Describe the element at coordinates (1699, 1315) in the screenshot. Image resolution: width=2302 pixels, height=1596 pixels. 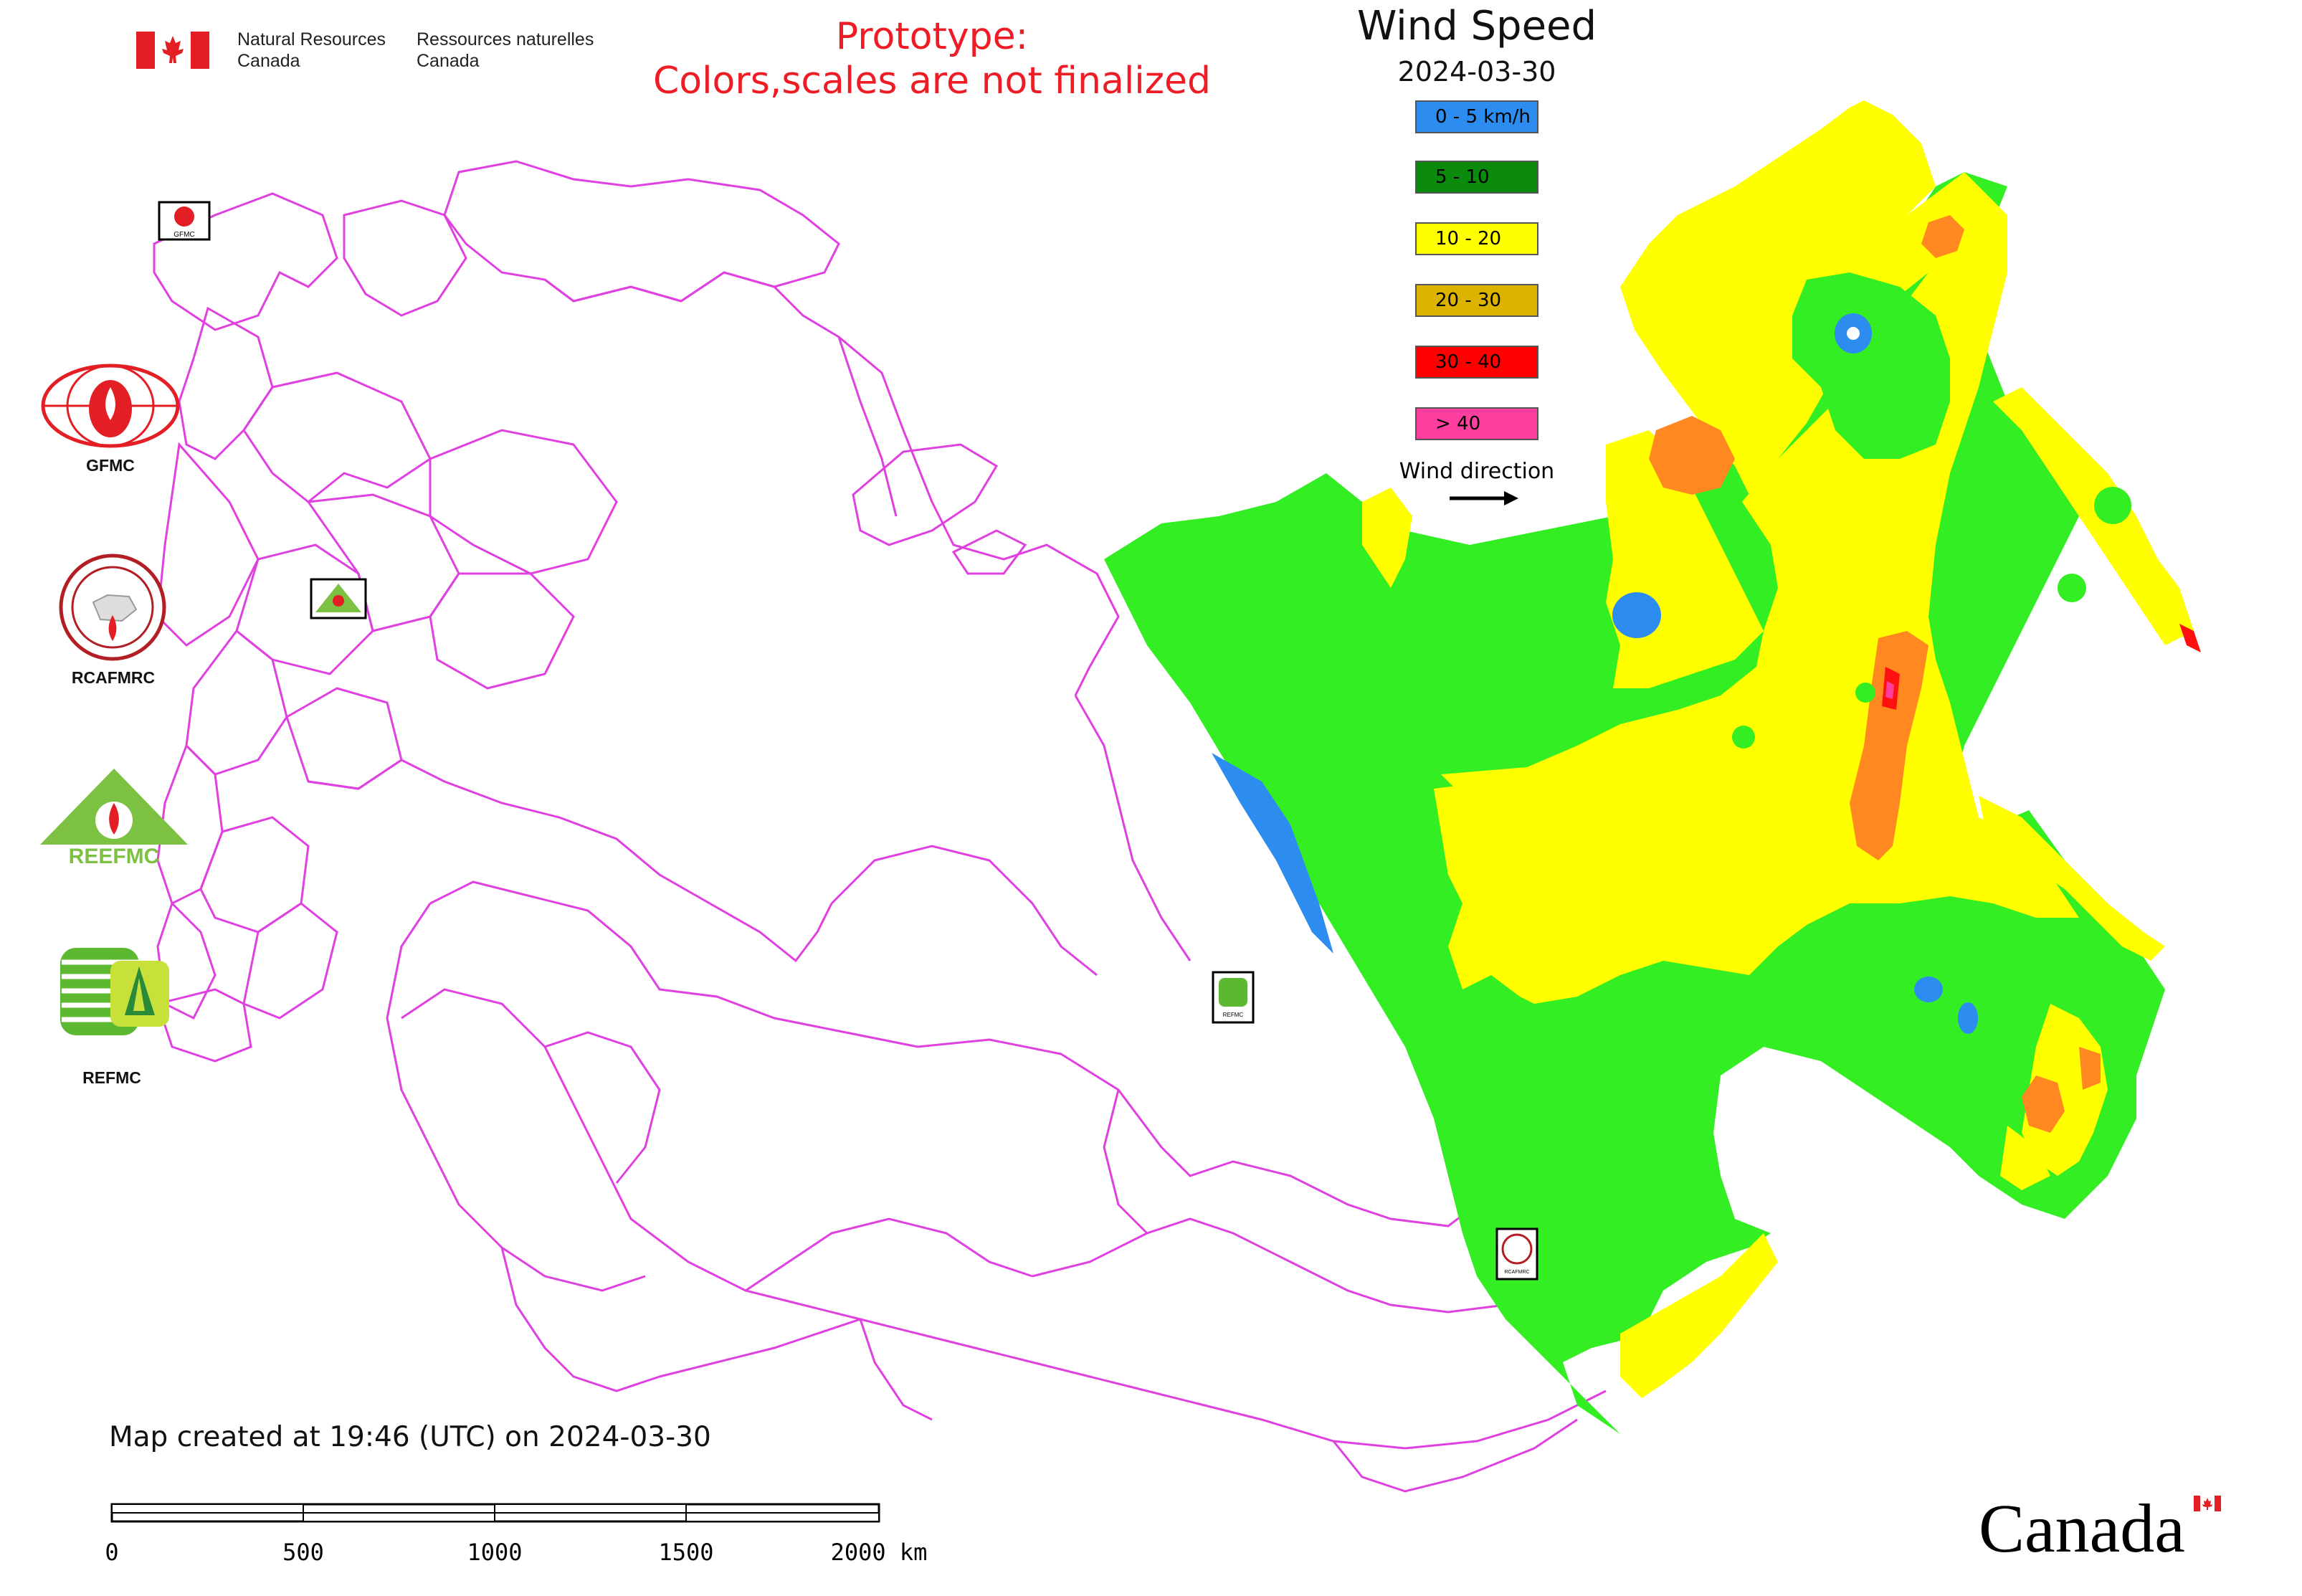
I see `zone-10-20-south` at that location.